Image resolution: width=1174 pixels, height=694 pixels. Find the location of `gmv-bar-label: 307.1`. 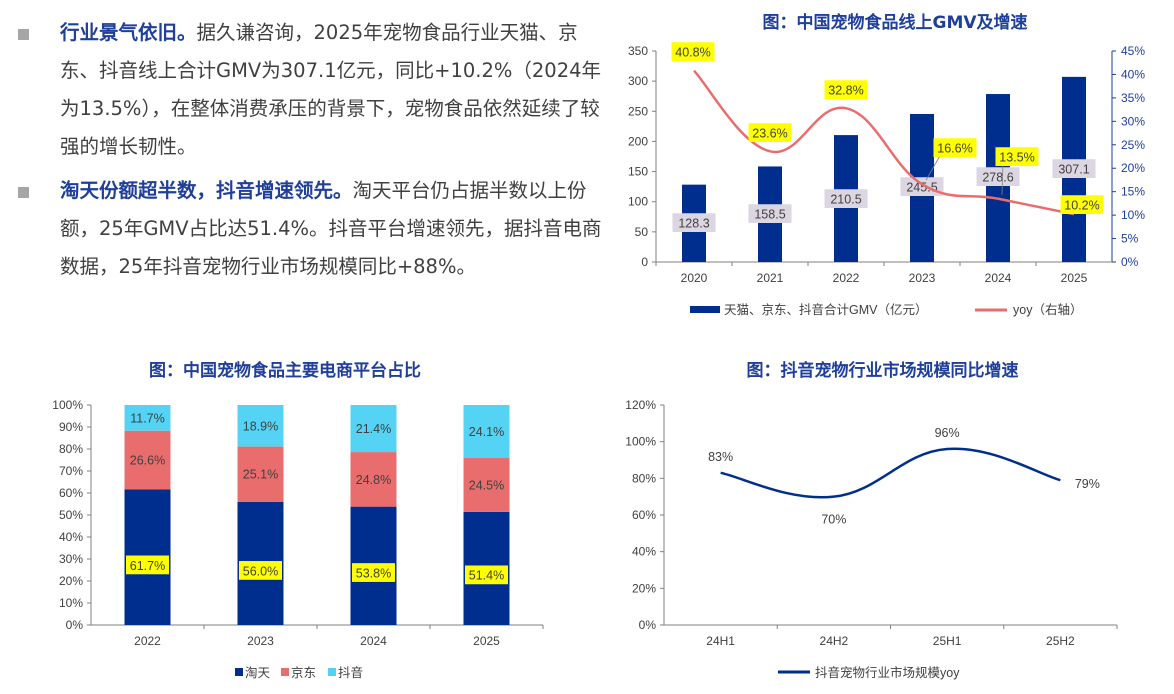

gmv-bar-label: 307.1 is located at coordinates (1073, 170).